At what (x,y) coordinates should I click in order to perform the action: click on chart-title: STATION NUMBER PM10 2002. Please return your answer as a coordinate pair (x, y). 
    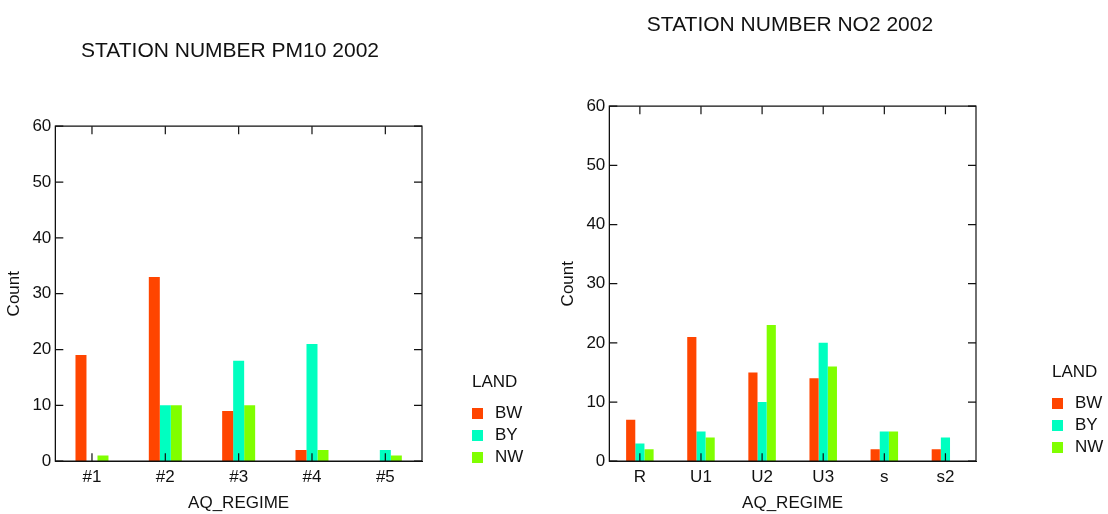
    Looking at the image, I should click on (230, 50).